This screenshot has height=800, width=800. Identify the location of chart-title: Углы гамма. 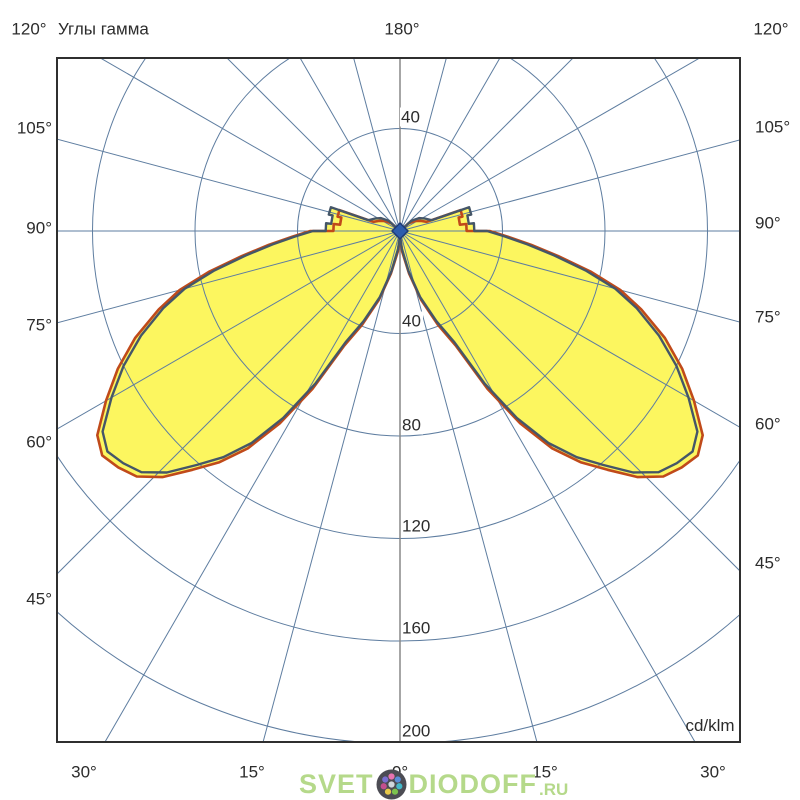
(103, 29).